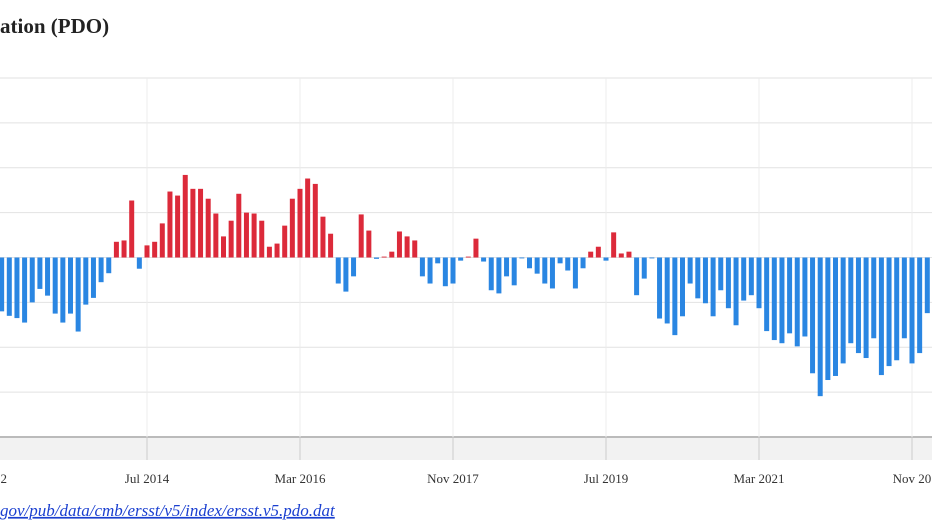 This screenshot has width=932, height=524. Describe the element at coordinates (54, 26) in the screenshot. I see `chart-title: ation (PDO)` at that location.